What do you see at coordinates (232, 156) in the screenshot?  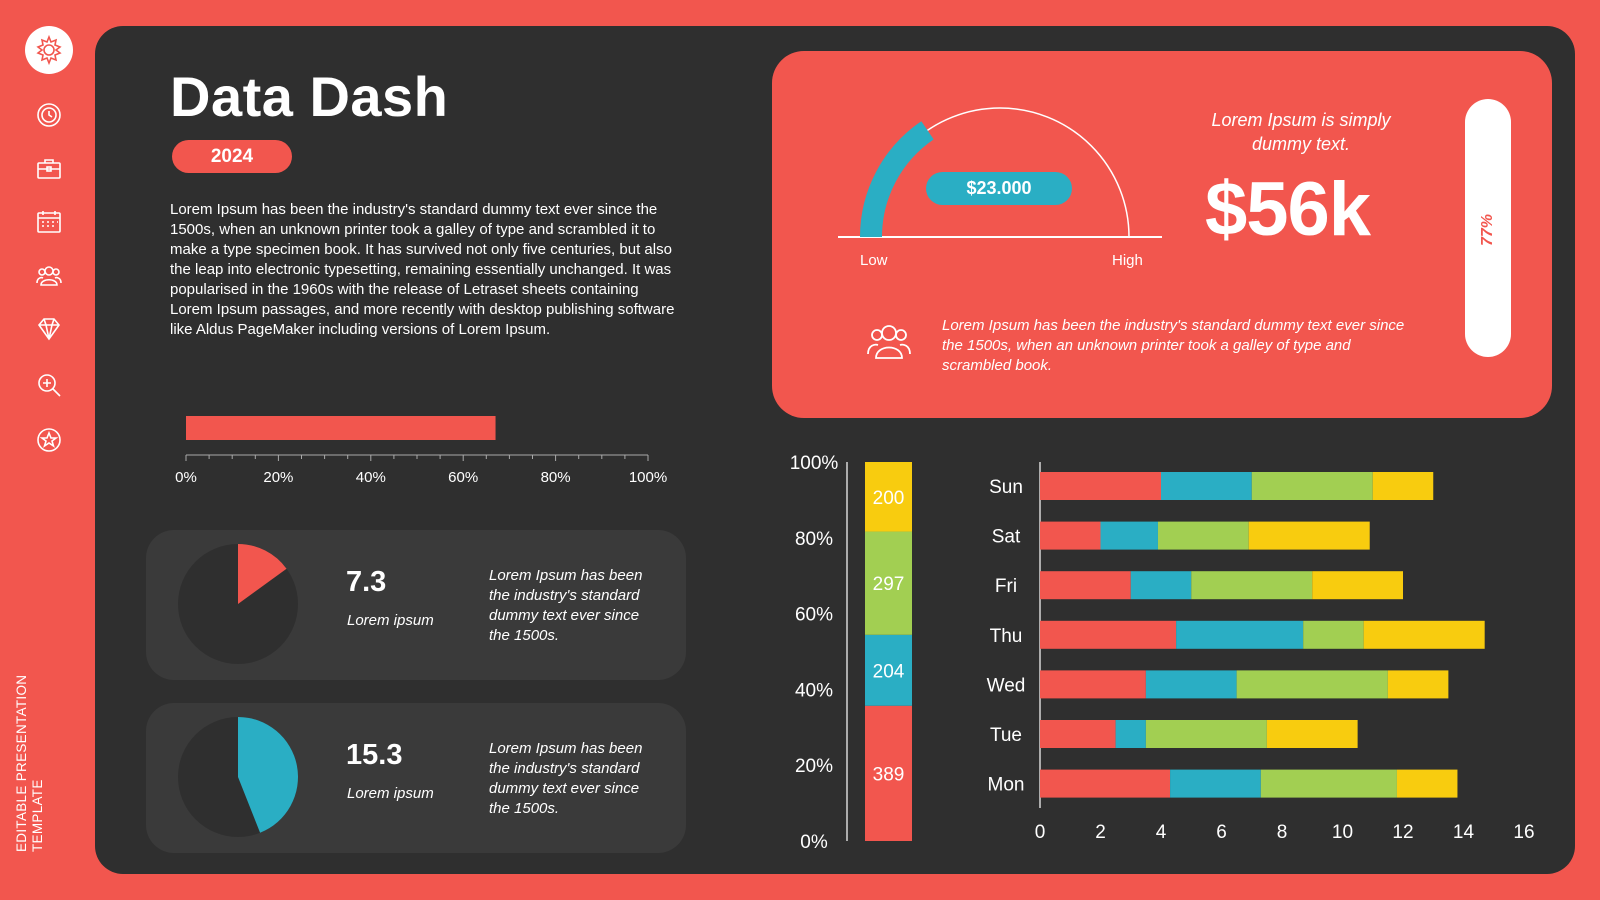 I see `year-badge: 2024` at bounding box center [232, 156].